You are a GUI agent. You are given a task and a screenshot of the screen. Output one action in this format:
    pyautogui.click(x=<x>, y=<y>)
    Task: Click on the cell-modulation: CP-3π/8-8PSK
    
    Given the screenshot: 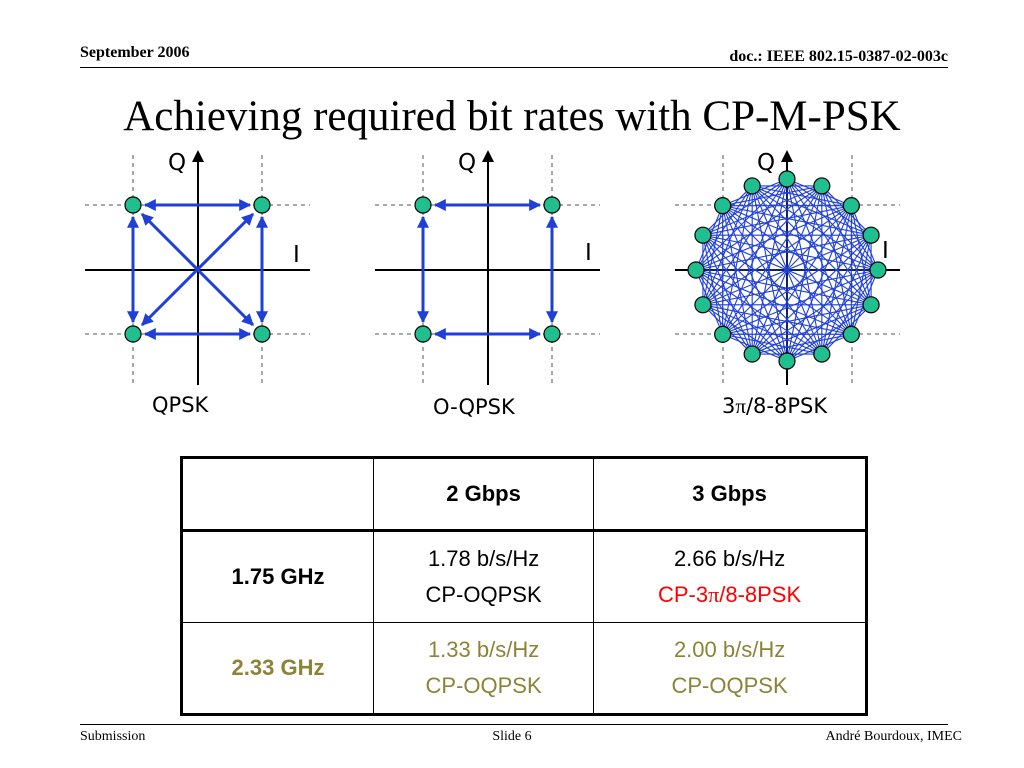 What is the action you would take?
    pyautogui.click(x=729, y=594)
    